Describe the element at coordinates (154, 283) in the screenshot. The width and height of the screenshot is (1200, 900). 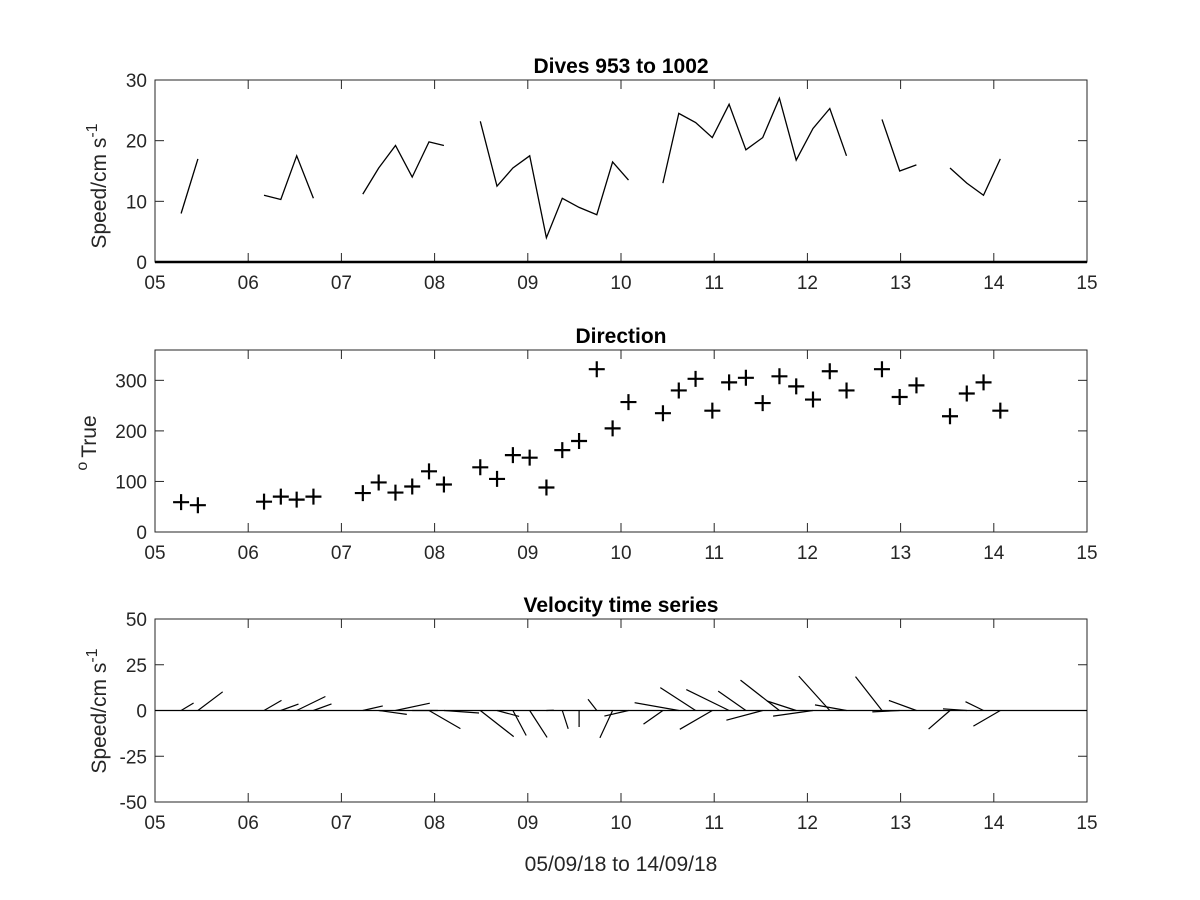
I see `speed-panel-x-tick-label: 05` at that location.